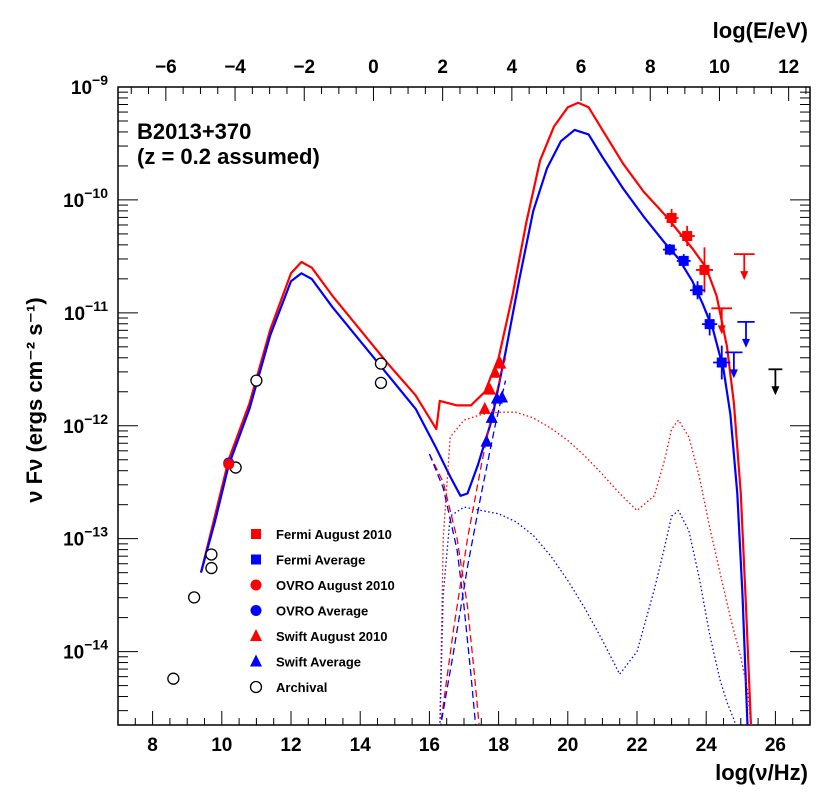  I want to click on y-tick-label: 10−12, so click(85, 424).